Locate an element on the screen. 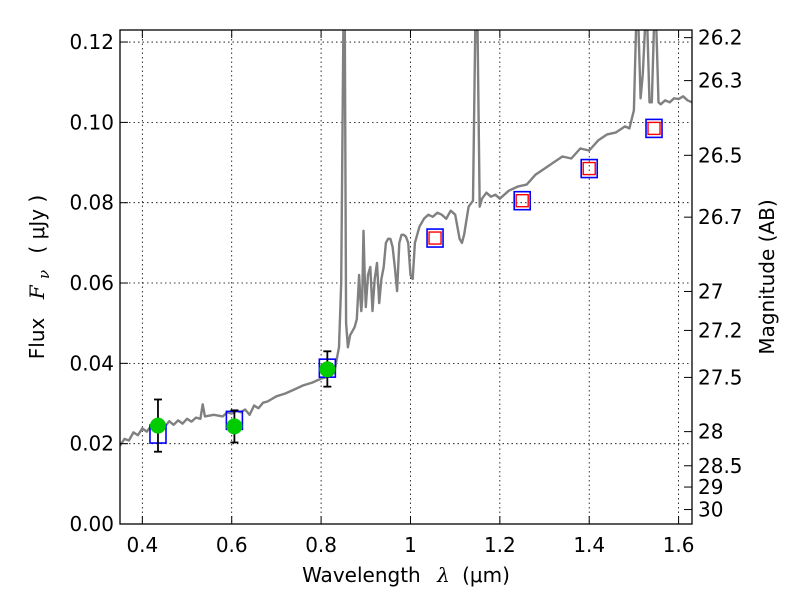  x-tick-label: 1.2 is located at coordinates (500, 545).